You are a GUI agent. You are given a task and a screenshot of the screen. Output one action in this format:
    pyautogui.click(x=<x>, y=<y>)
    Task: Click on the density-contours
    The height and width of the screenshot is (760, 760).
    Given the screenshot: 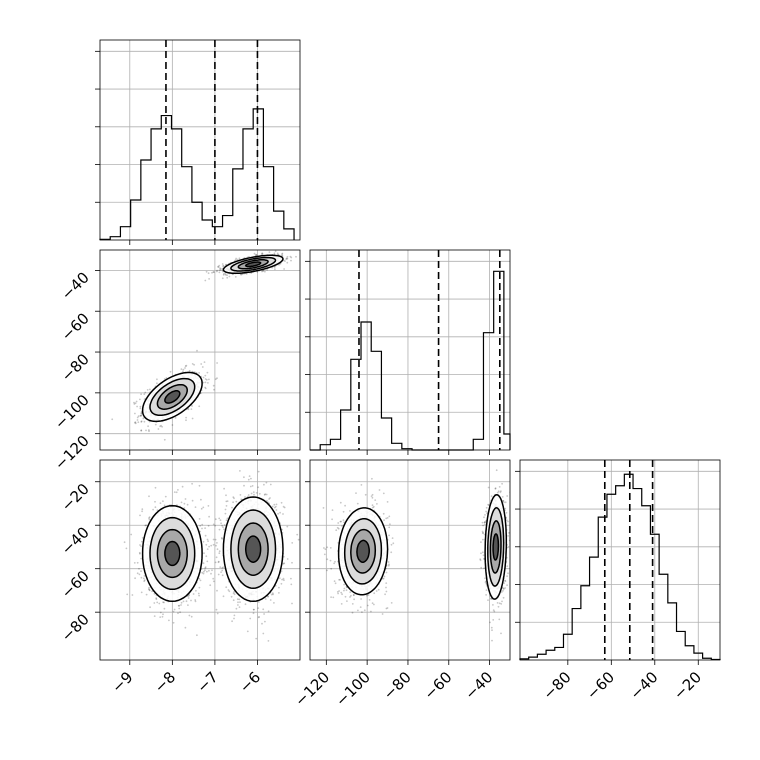 What is the action you would take?
    pyautogui.click(x=212, y=549)
    